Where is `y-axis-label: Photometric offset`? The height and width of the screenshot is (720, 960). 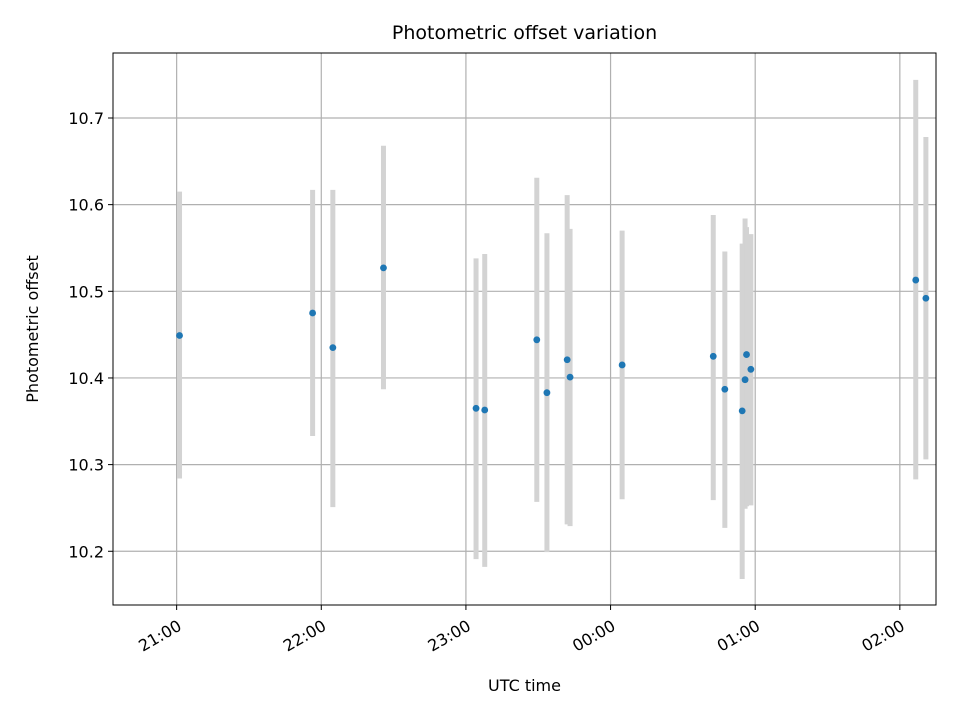 y-axis-label: Photometric offset is located at coordinates (32, 329).